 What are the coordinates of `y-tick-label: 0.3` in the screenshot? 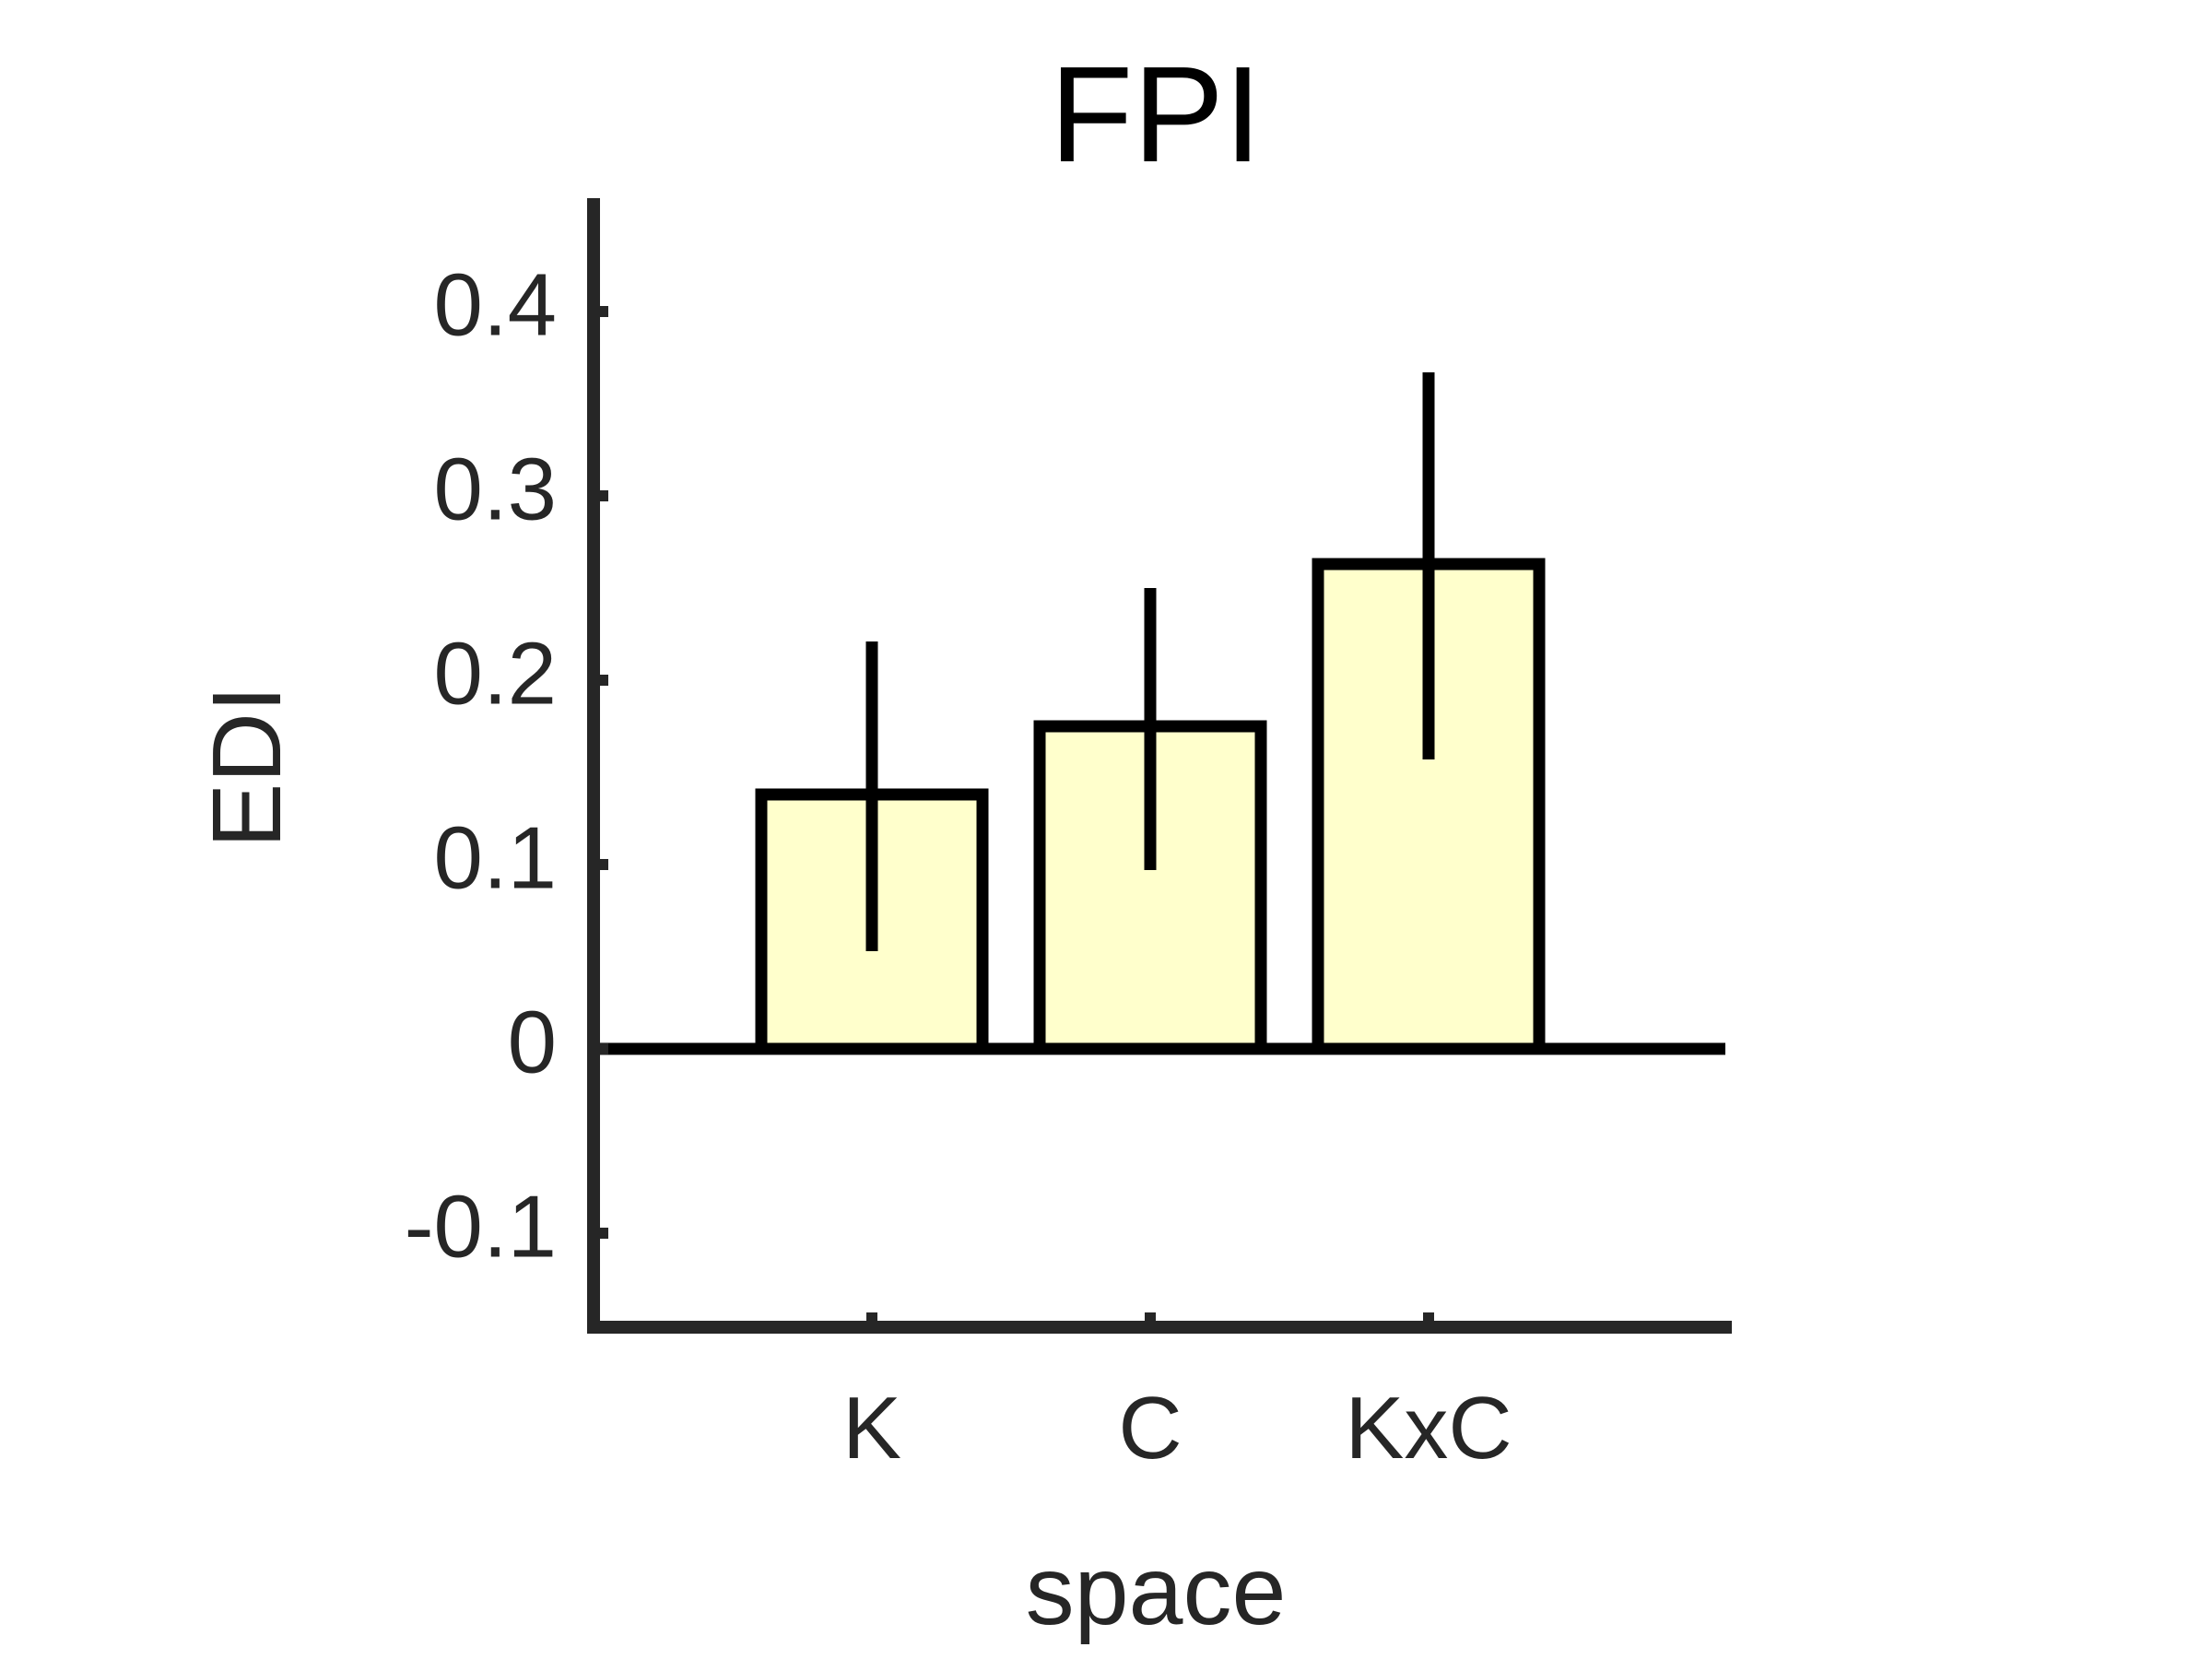 It's located at (495, 489).